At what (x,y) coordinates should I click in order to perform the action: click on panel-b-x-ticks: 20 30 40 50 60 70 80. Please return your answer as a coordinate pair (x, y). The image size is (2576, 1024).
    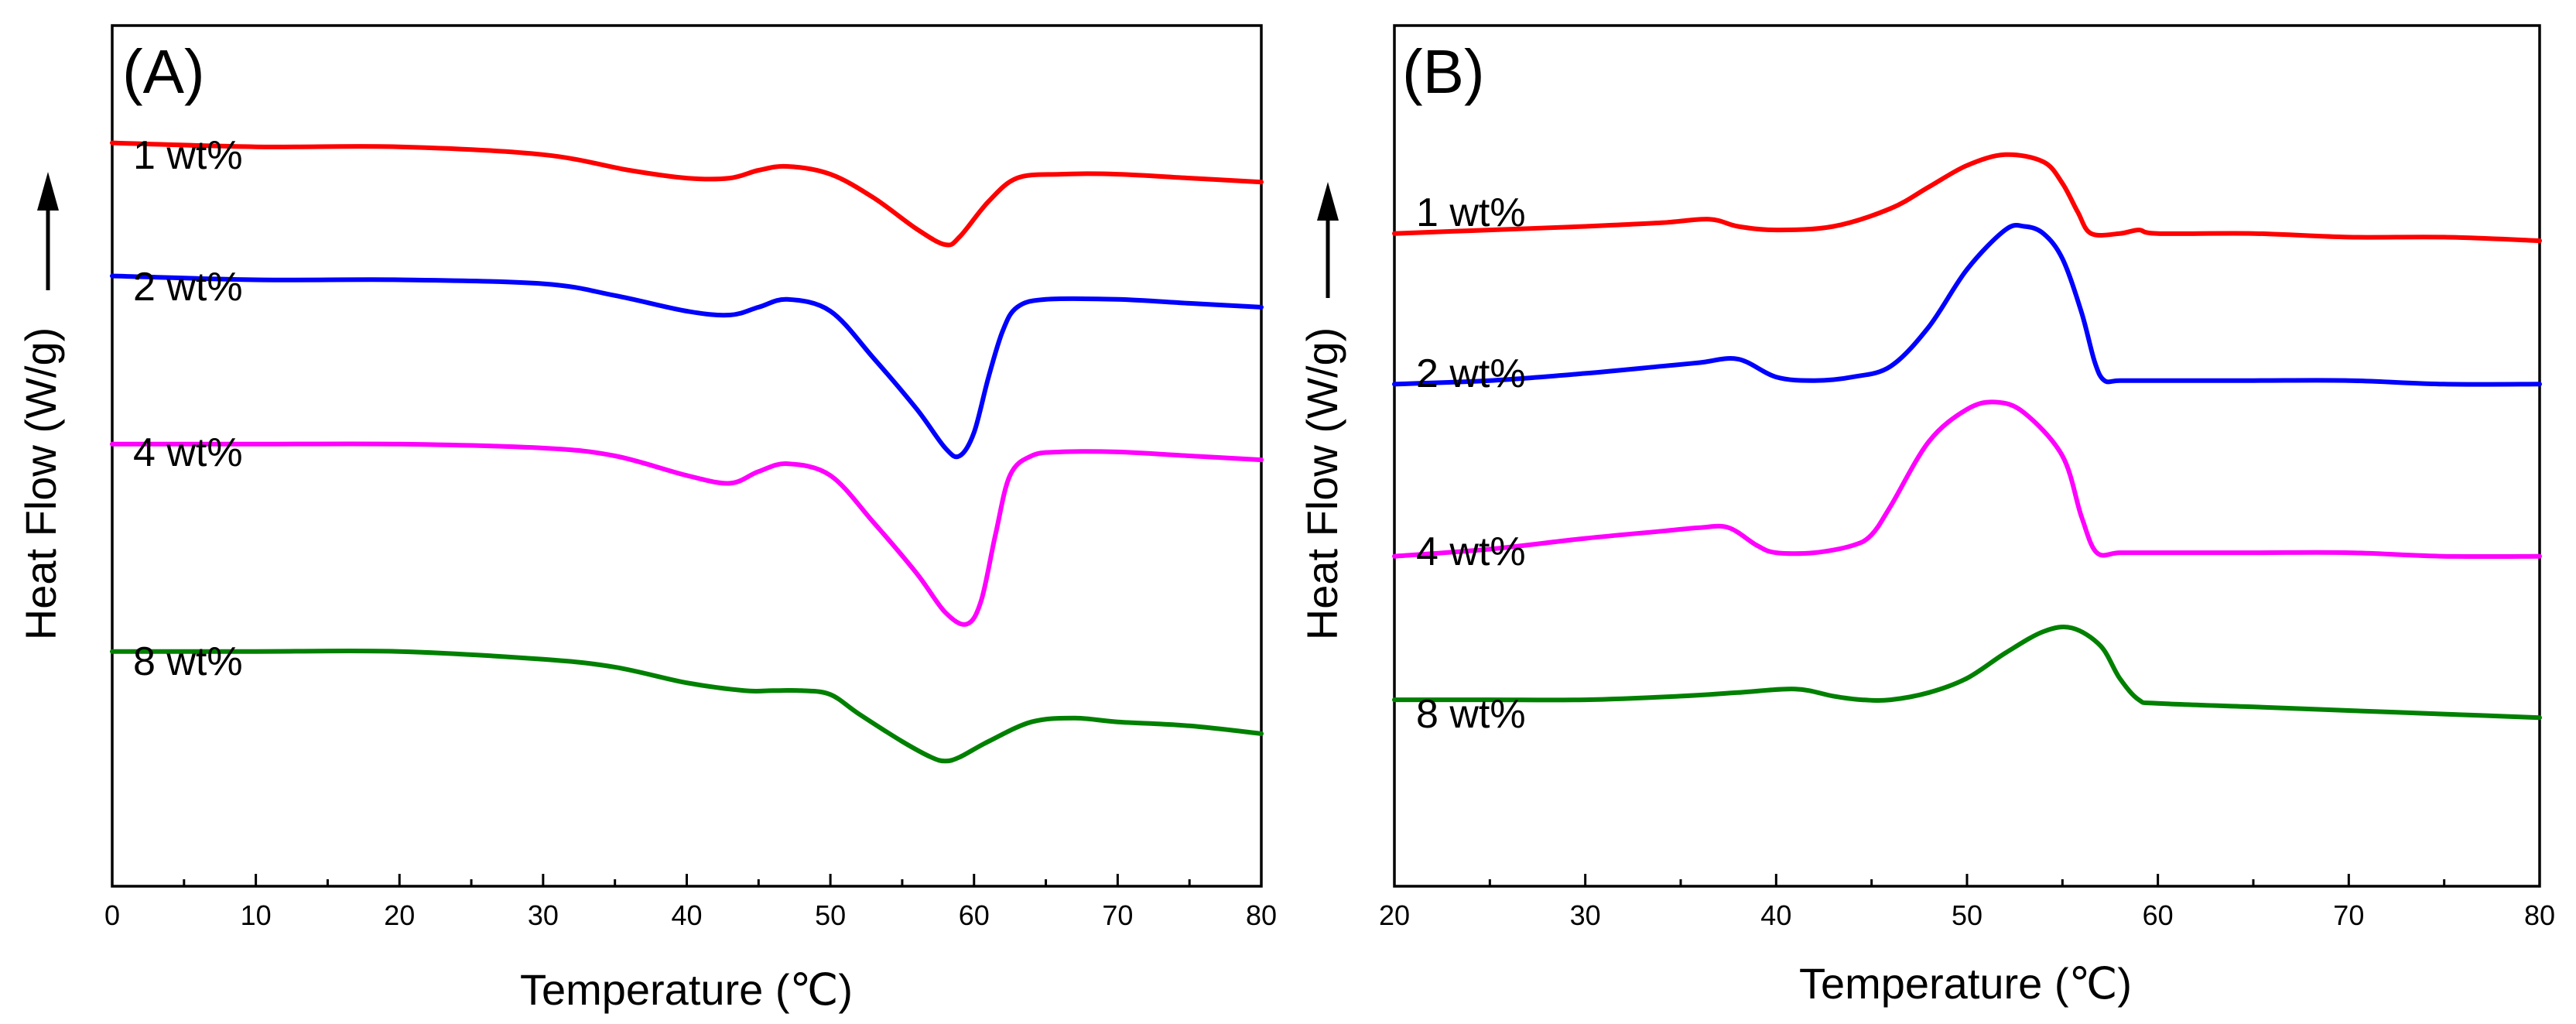
    Looking at the image, I should click on (1967, 902).